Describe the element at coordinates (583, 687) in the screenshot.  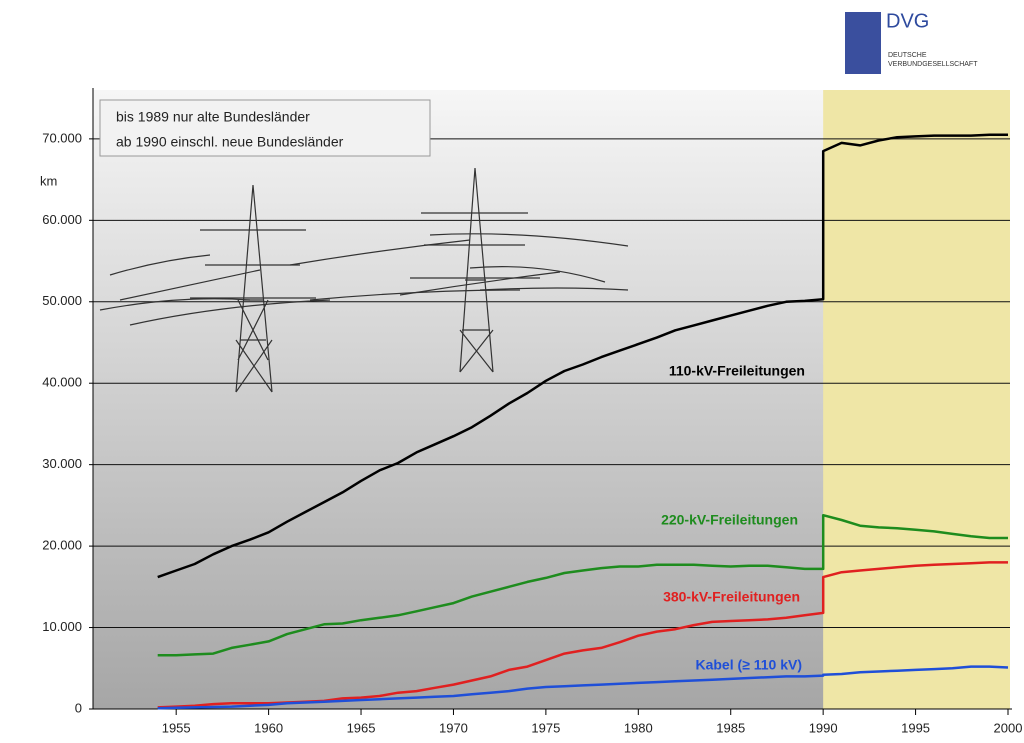
I see `series-line` at that location.